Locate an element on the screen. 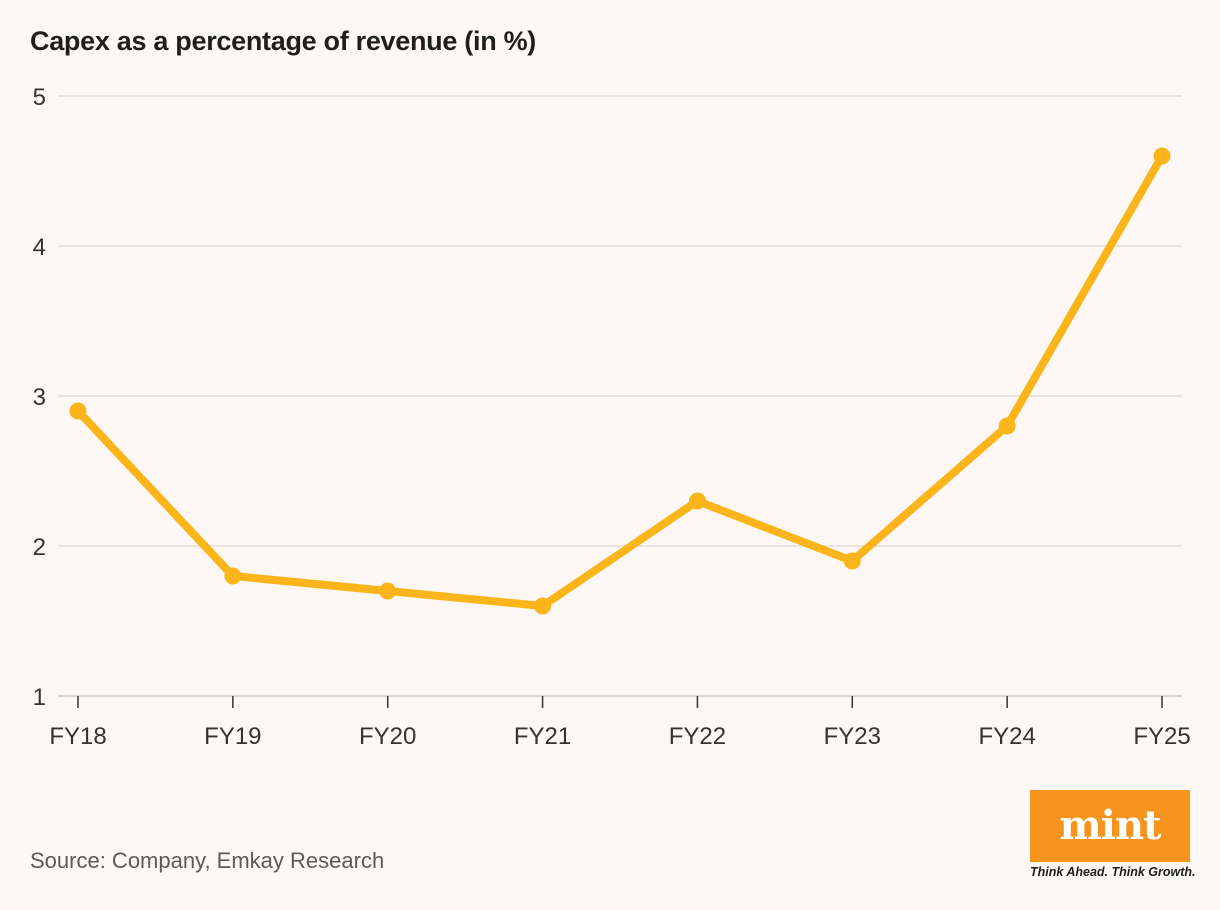  logo-text: mint is located at coordinates (1110, 825).